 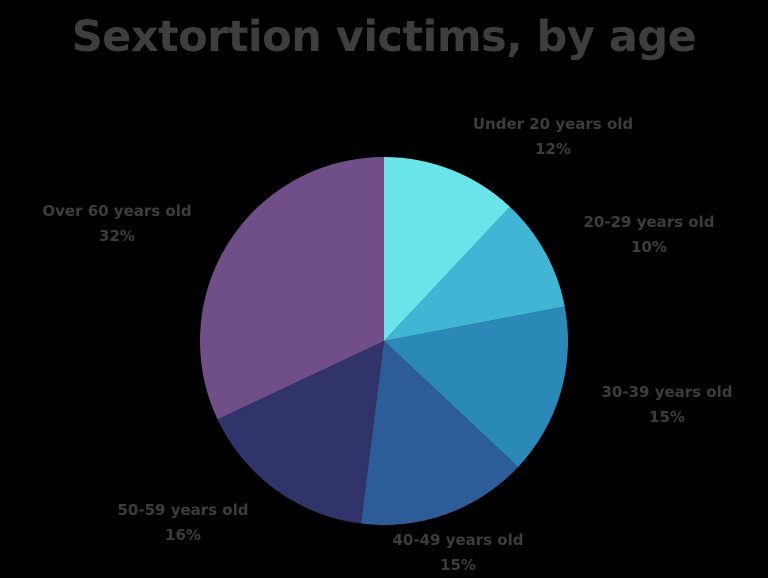 I want to click on slice-label-name: 30-39 years old, so click(x=667, y=392).